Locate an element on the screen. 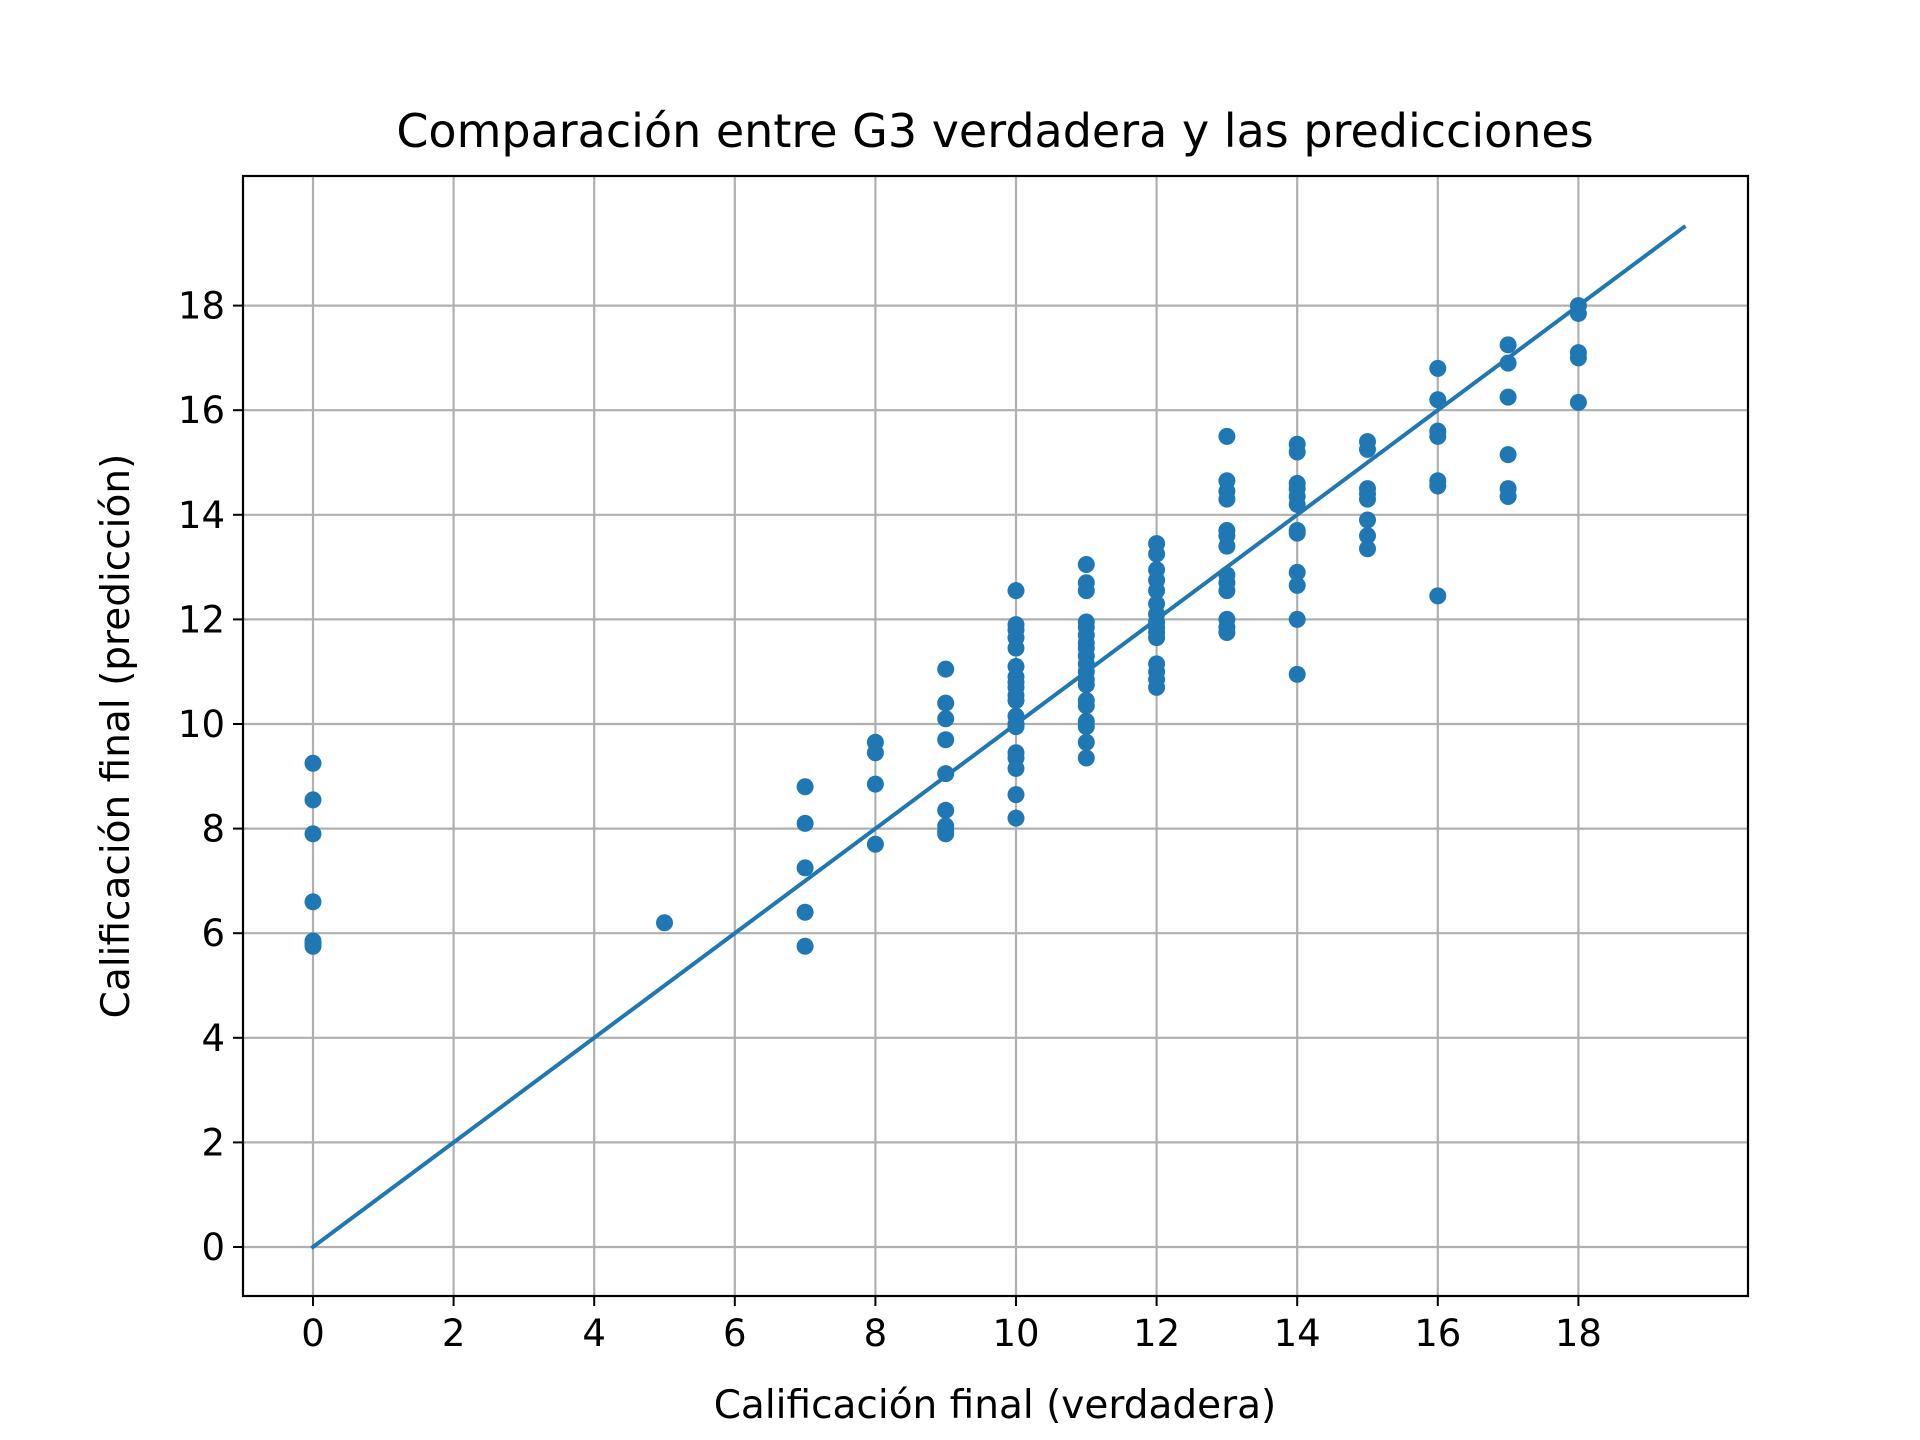 Image resolution: width=1920 pixels, height=1440 pixels. y-tick-label: 2 is located at coordinates (213, 1142).